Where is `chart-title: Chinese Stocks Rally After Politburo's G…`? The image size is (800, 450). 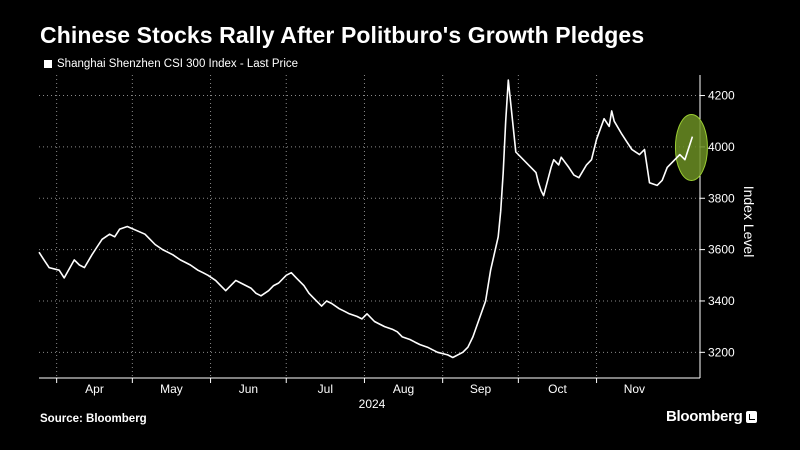 chart-title: Chinese Stocks Rally After Politburo's G… is located at coordinates (342, 35).